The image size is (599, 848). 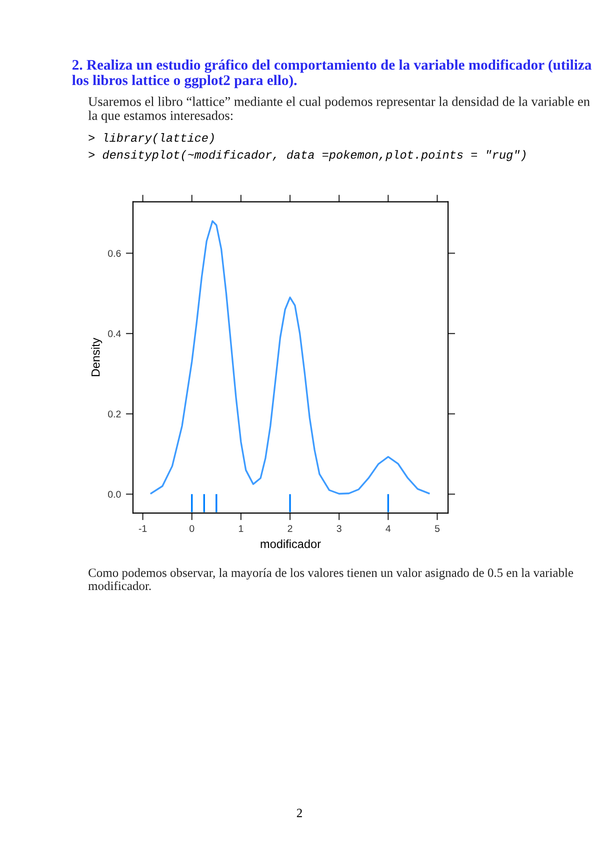 What do you see at coordinates (192, 528) in the screenshot?
I see `x-tick-label: 0` at bounding box center [192, 528].